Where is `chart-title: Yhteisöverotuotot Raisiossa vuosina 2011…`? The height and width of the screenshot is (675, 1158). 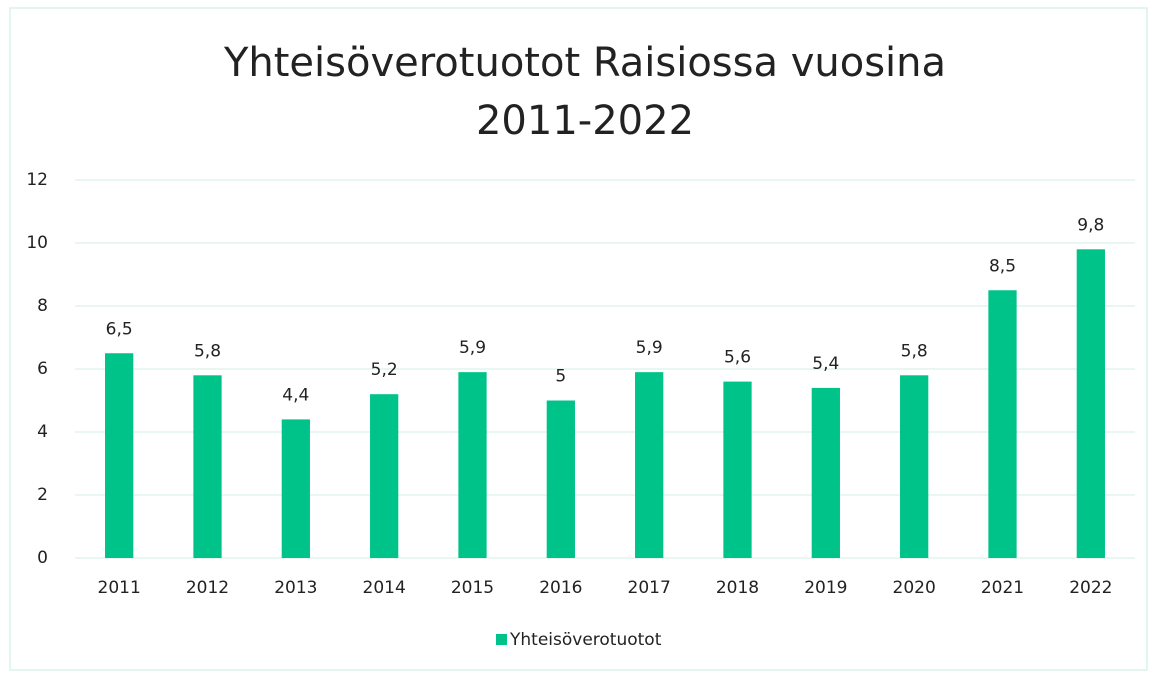 chart-title: Yhteisöverotuotot Raisiossa vuosina 2011… is located at coordinates (585, 92).